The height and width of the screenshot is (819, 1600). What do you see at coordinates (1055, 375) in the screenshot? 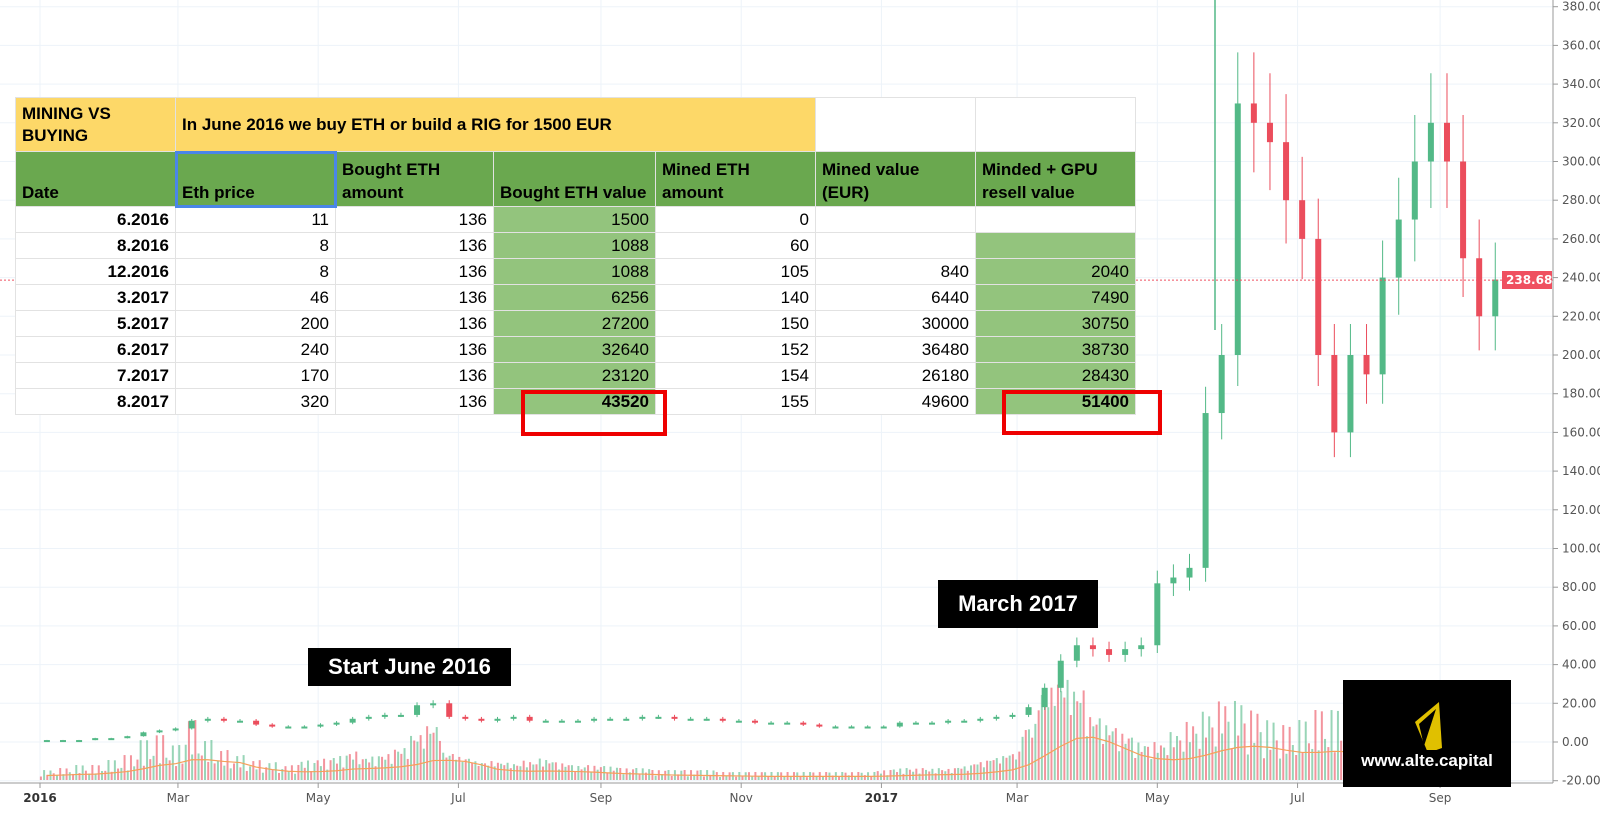
I see `table-cell: 28430` at bounding box center [1055, 375].